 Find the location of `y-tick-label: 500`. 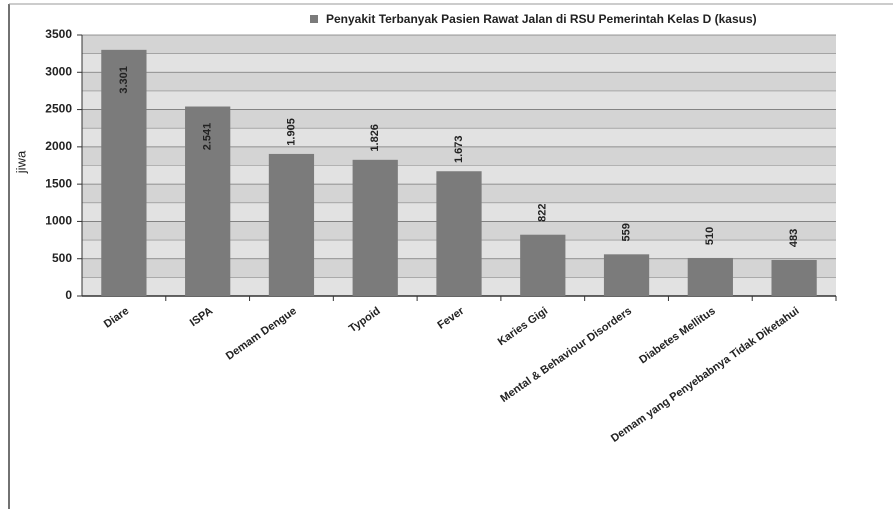

y-tick-label: 500 is located at coordinates (62, 258).